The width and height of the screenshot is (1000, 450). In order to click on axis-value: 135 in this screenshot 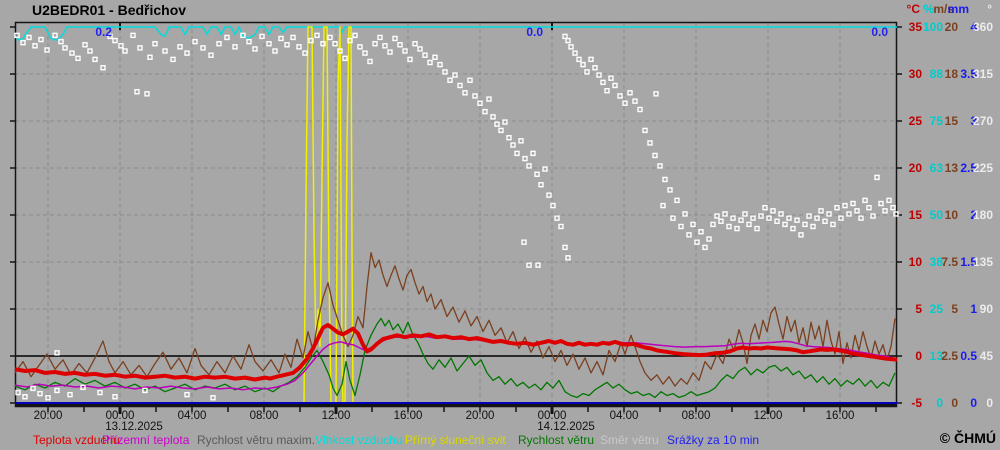, I will do `click(982, 262)`.